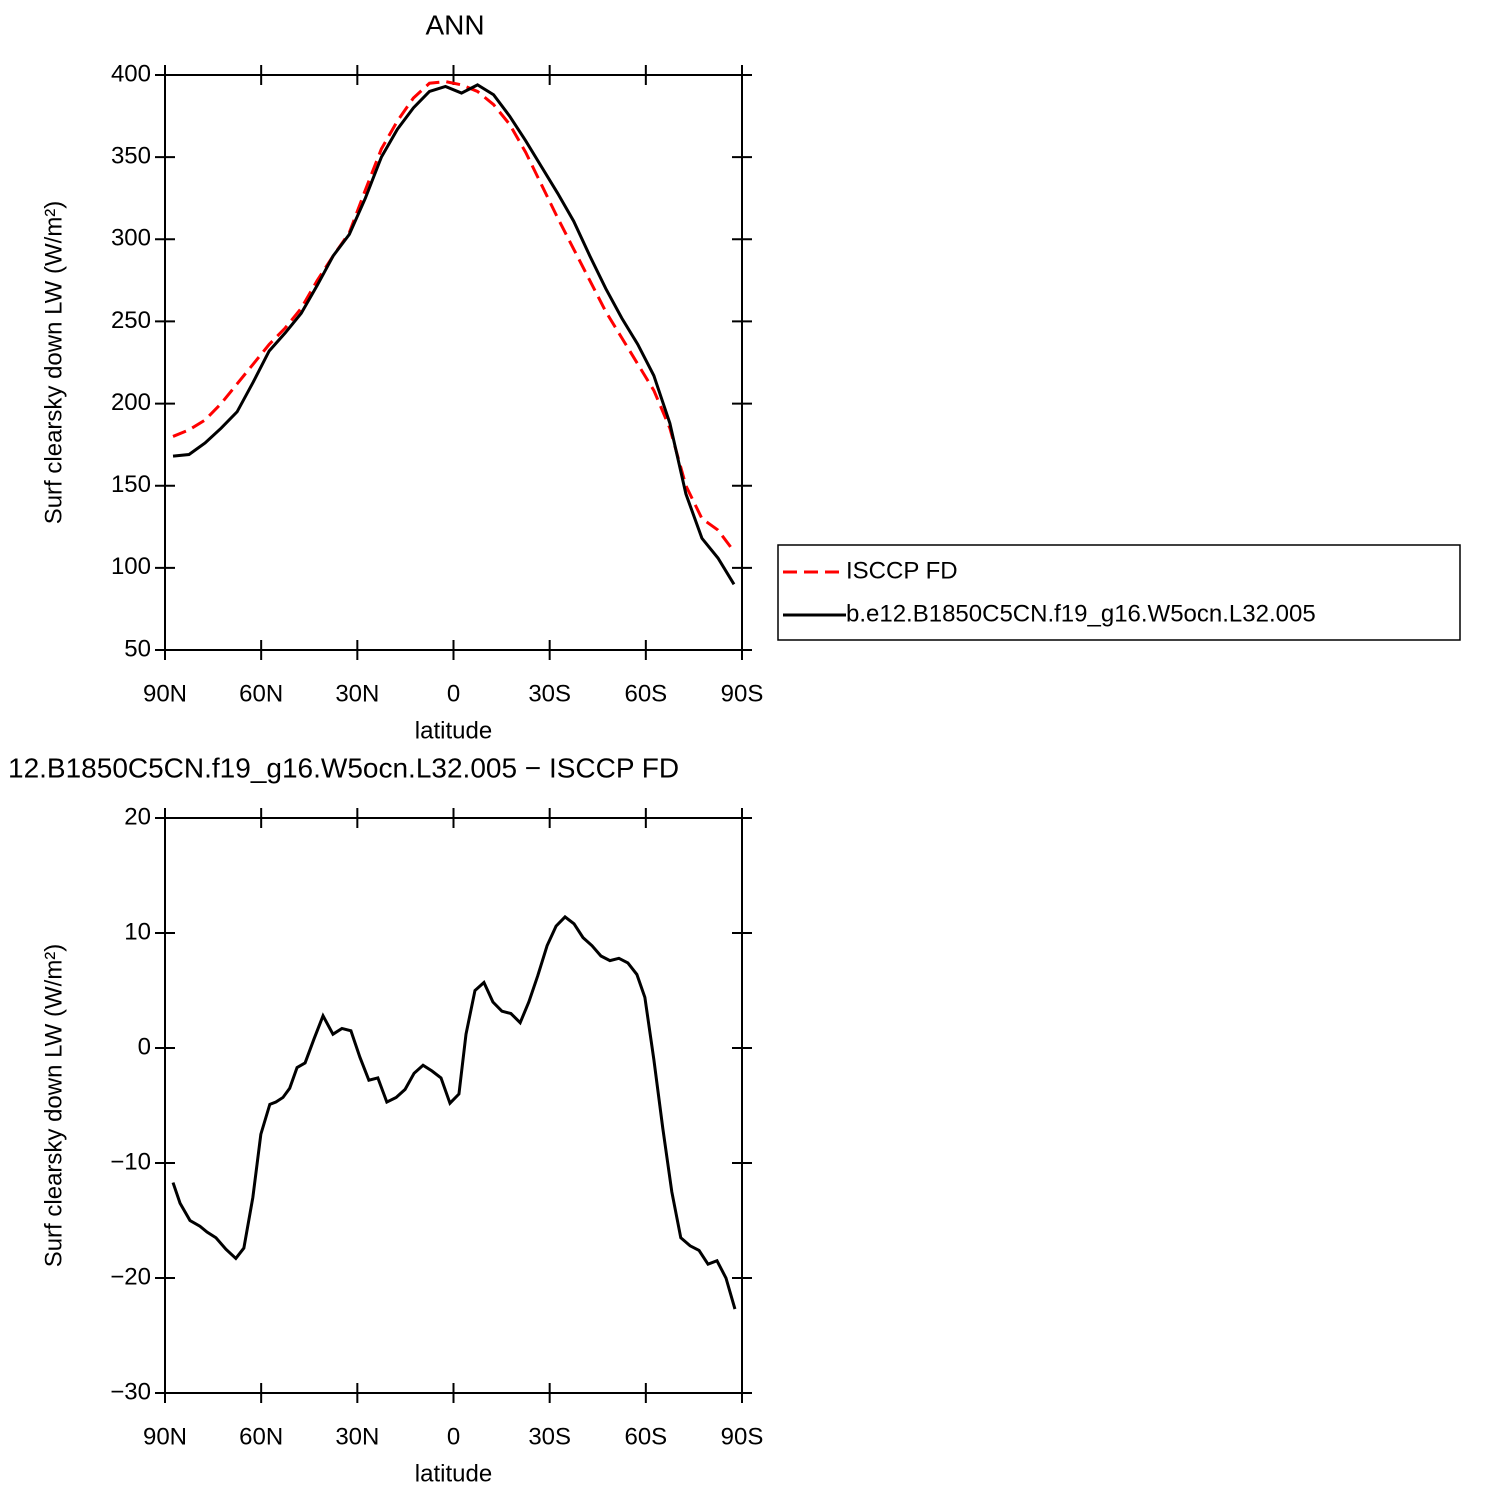 This screenshot has width=1499, height=1497. What do you see at coordinates (454, 24) in the screenshot?
I see `chart-title: ANN` at bounding box center [454, 24].